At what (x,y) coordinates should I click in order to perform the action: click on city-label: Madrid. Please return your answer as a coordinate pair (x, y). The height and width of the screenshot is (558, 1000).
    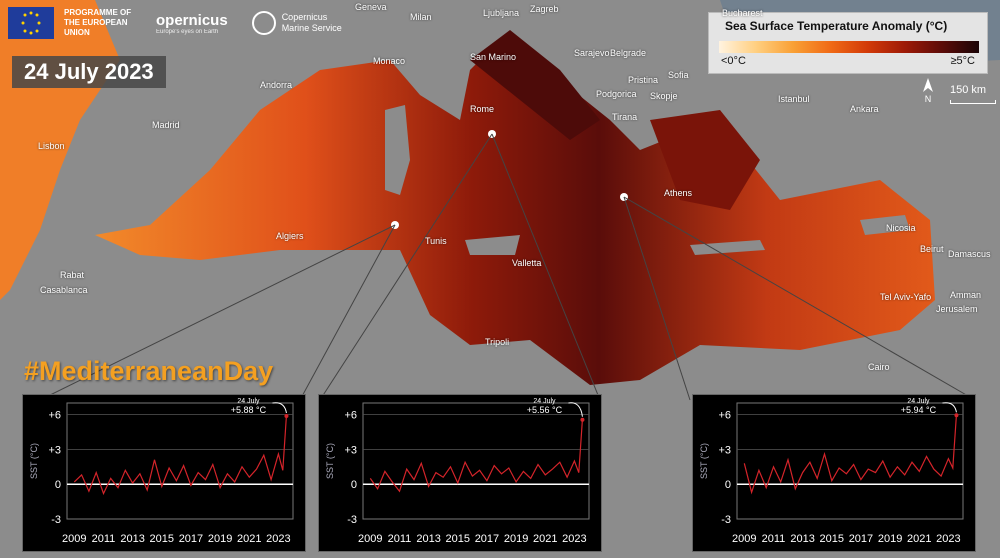
    Looking at the image, I should click on (166, 125).